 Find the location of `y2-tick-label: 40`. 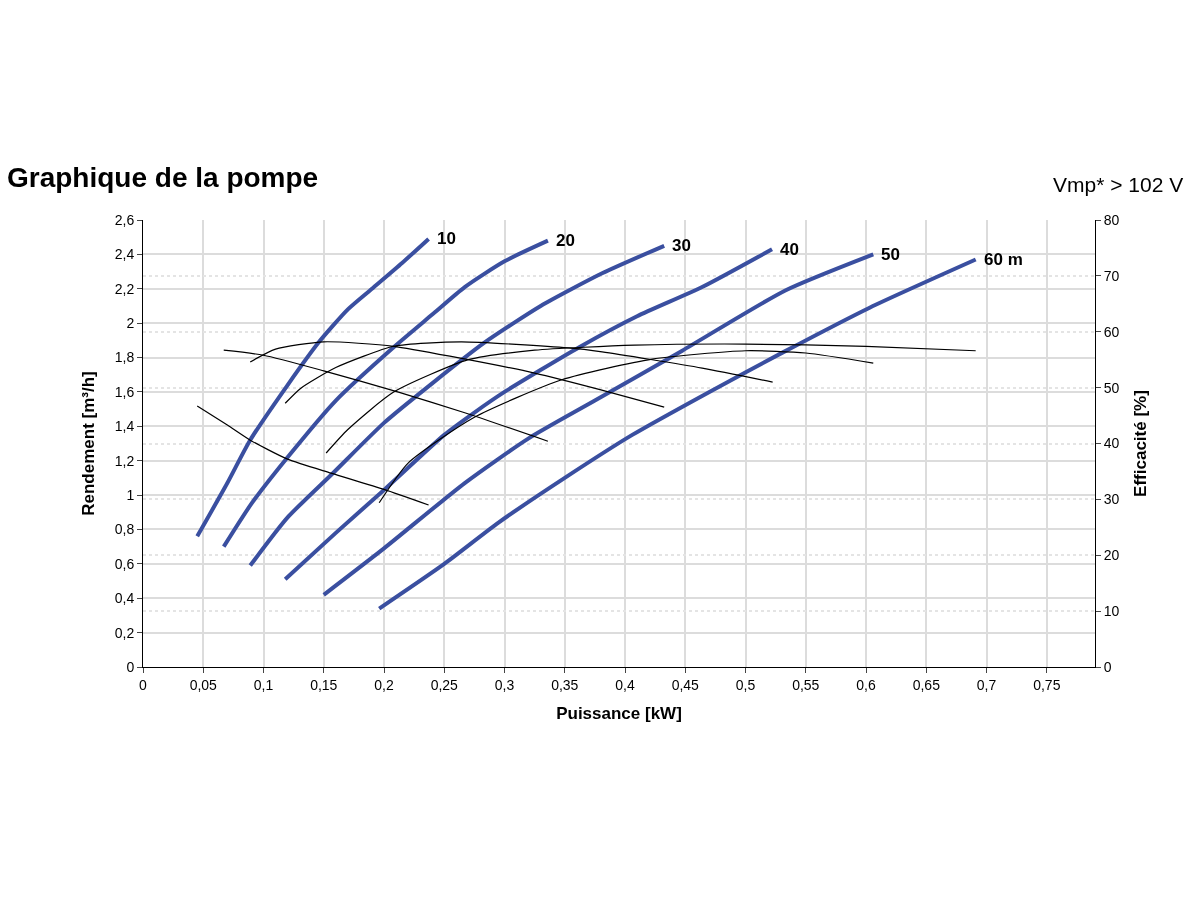

y2-tick-label: 40 is located at coordinates (1111, 443).